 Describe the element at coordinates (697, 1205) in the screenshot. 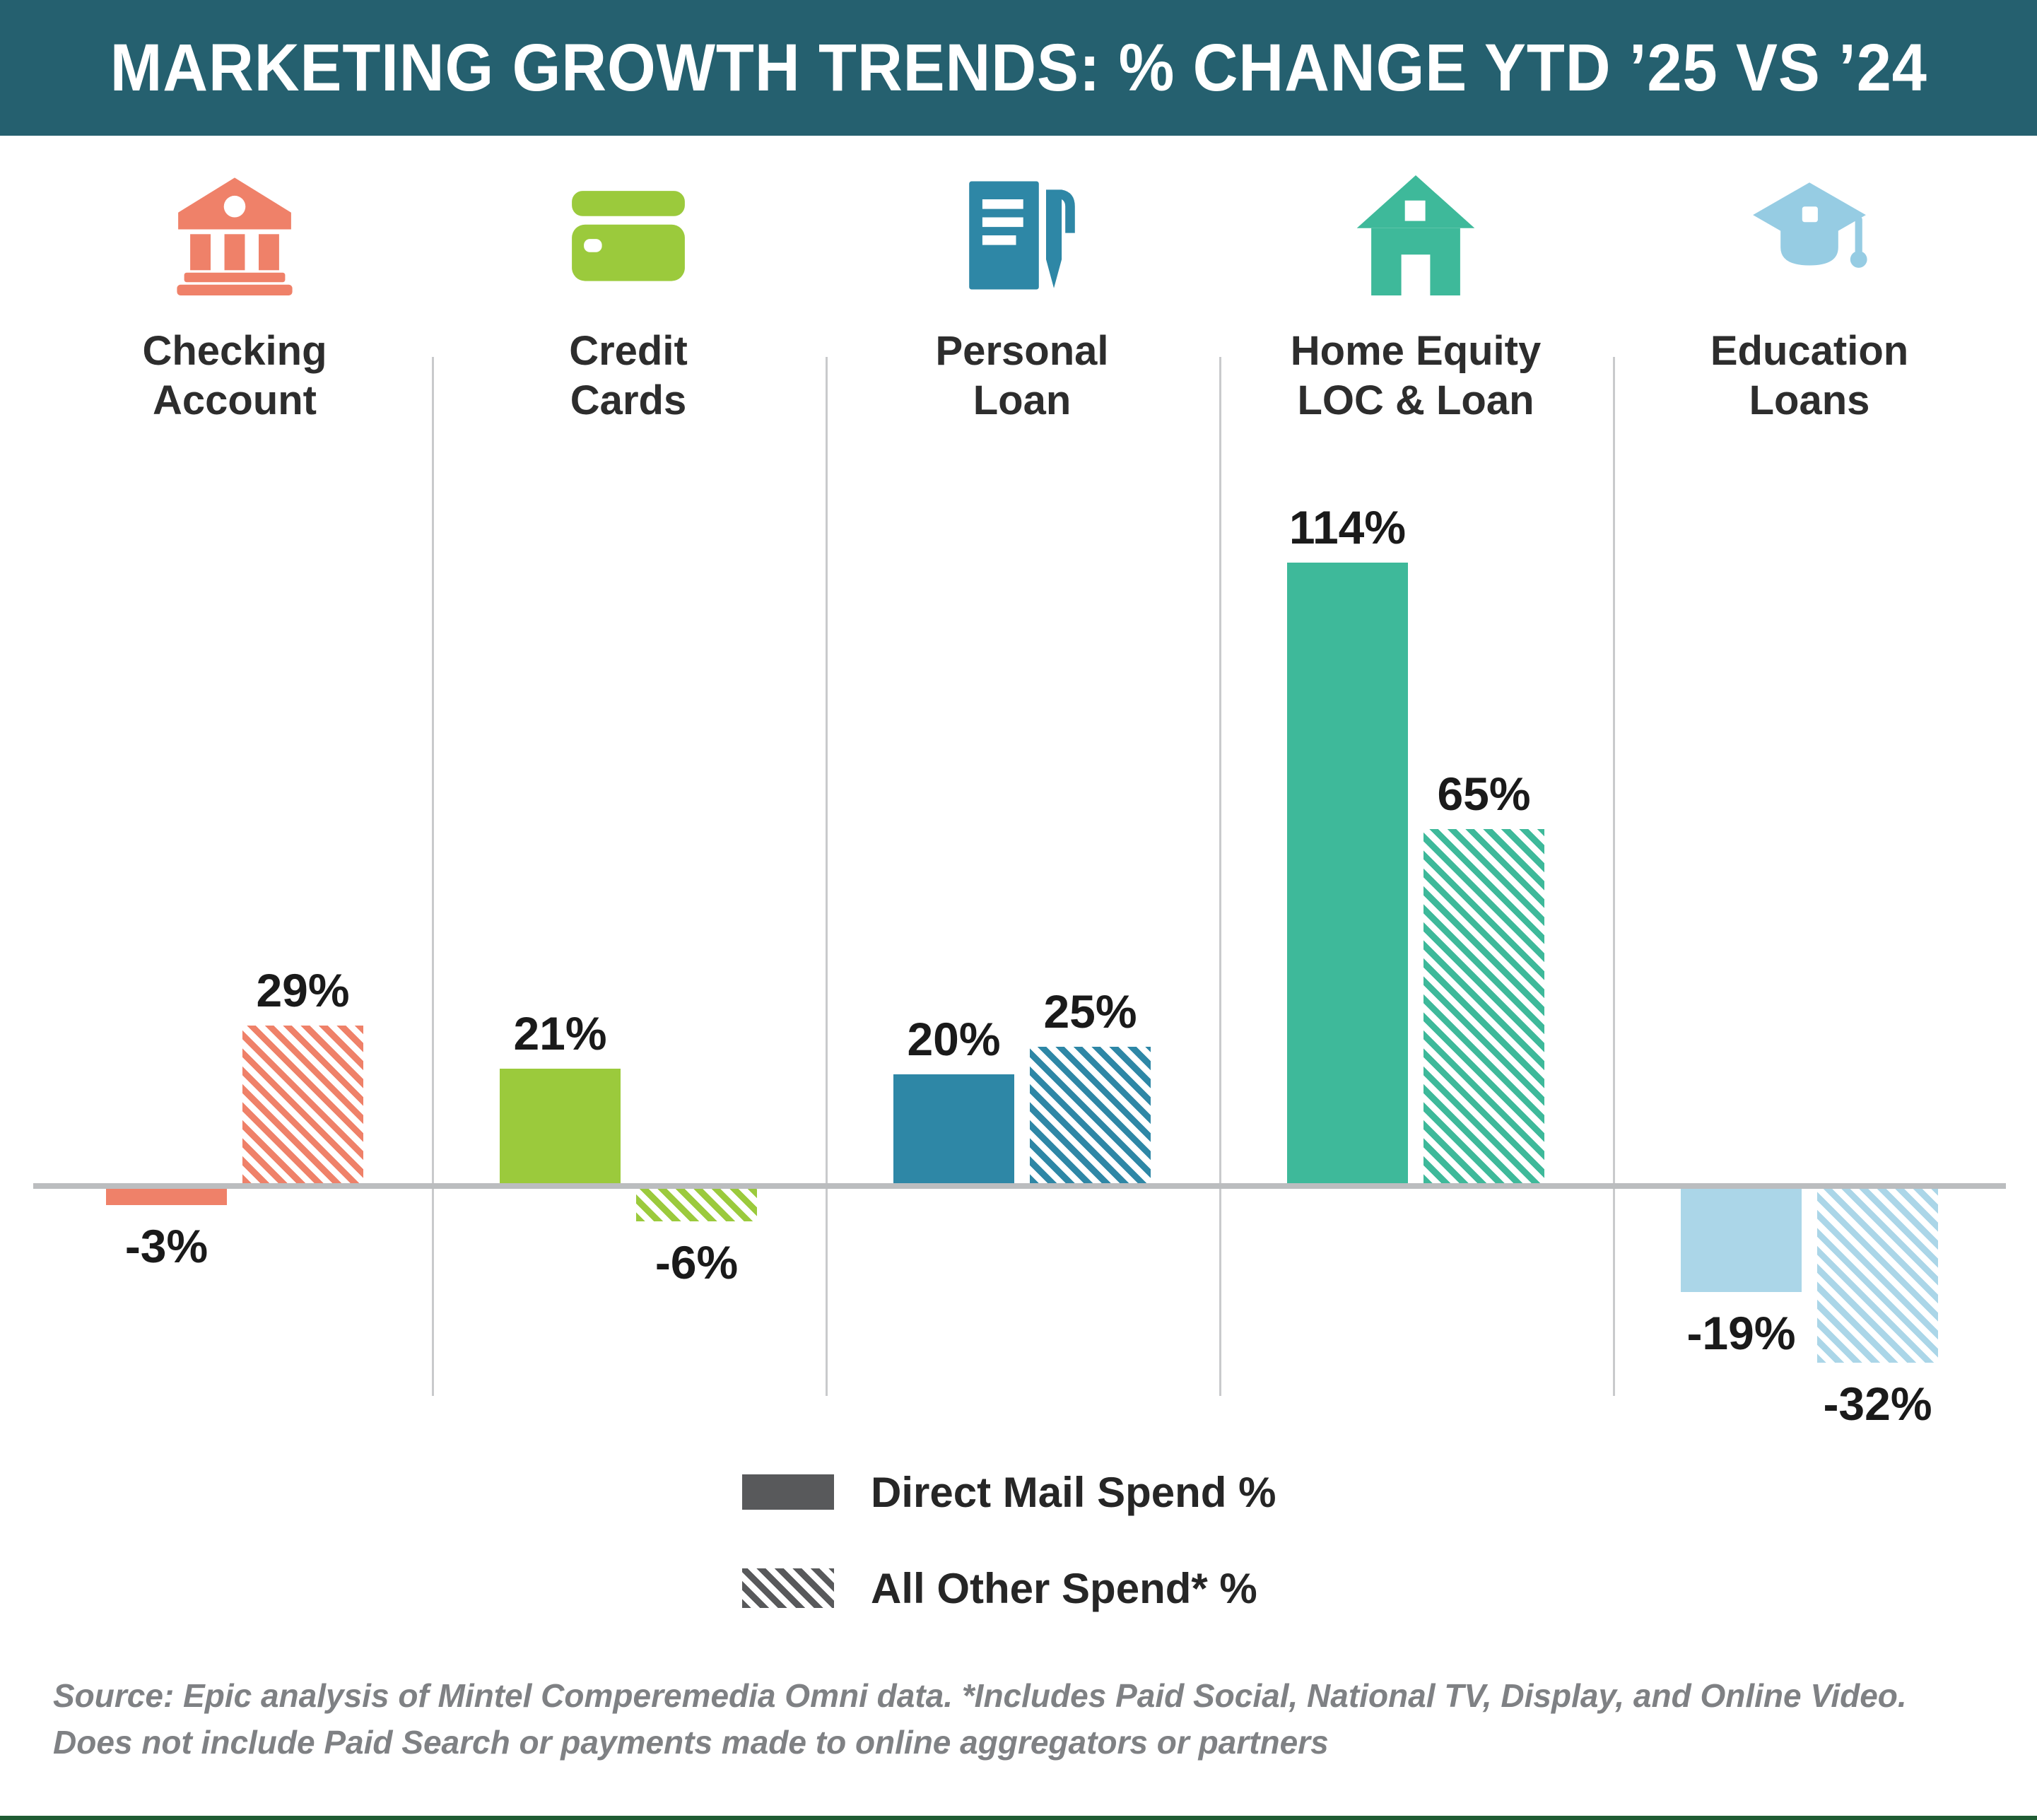

I see `bar-all-other-spend-credit-cards` at that location.